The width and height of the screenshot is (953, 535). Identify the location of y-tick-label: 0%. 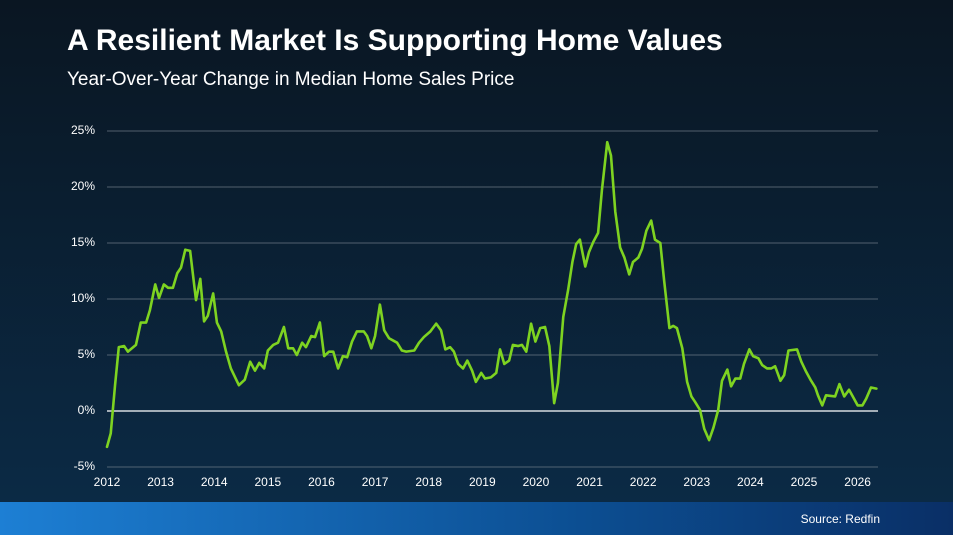
(87, 410).